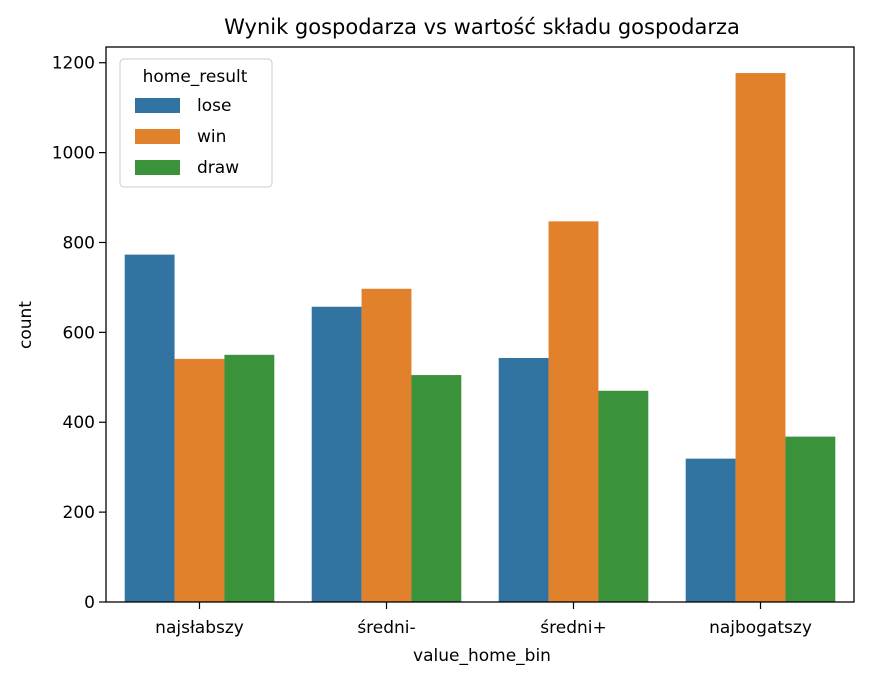 The height and width of the screenshot is (681, 869). Describe the element at coordinates (483, 620) in the screenshot. I see `x-axis: najsłabszy średni-średni+ najbogatszy` at that location.